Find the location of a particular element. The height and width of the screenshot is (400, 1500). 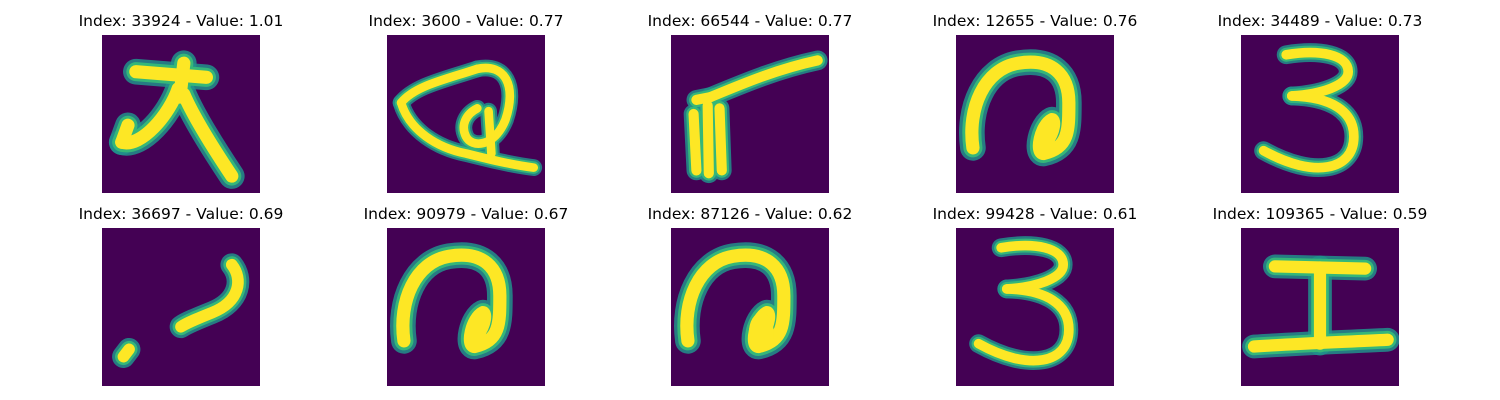

glyph-da is located at coordinates (176, 119).